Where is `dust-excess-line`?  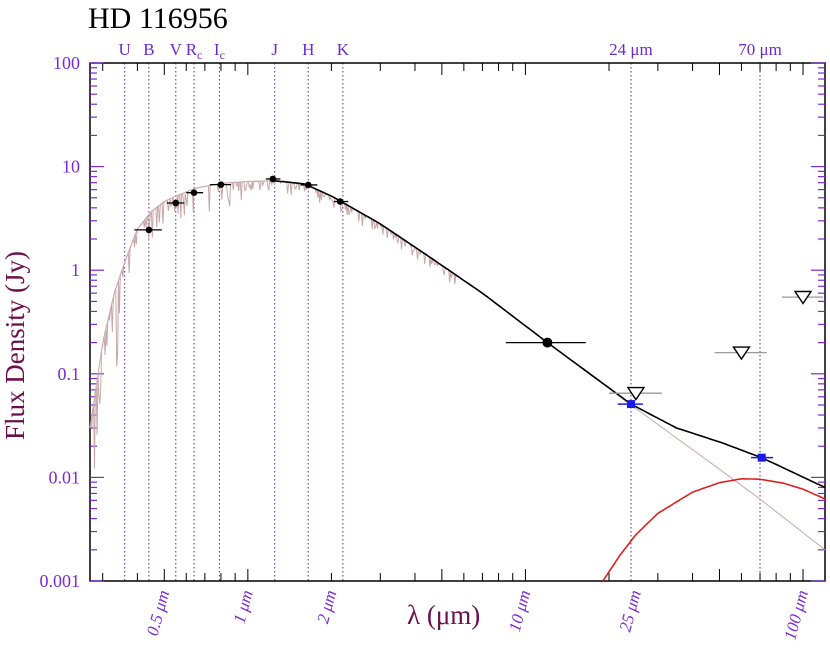
dust-excess-line is located at coordinates (714, 530).